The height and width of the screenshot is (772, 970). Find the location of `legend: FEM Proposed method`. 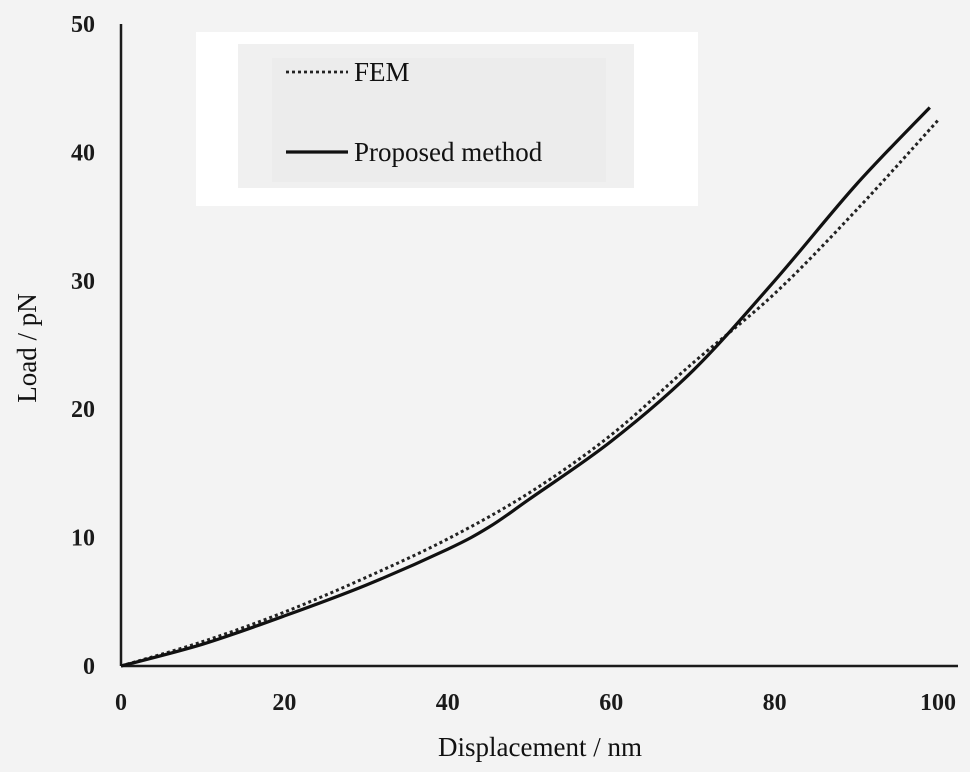

legend: FEM Proposed method is located at coordinates (447, 119).